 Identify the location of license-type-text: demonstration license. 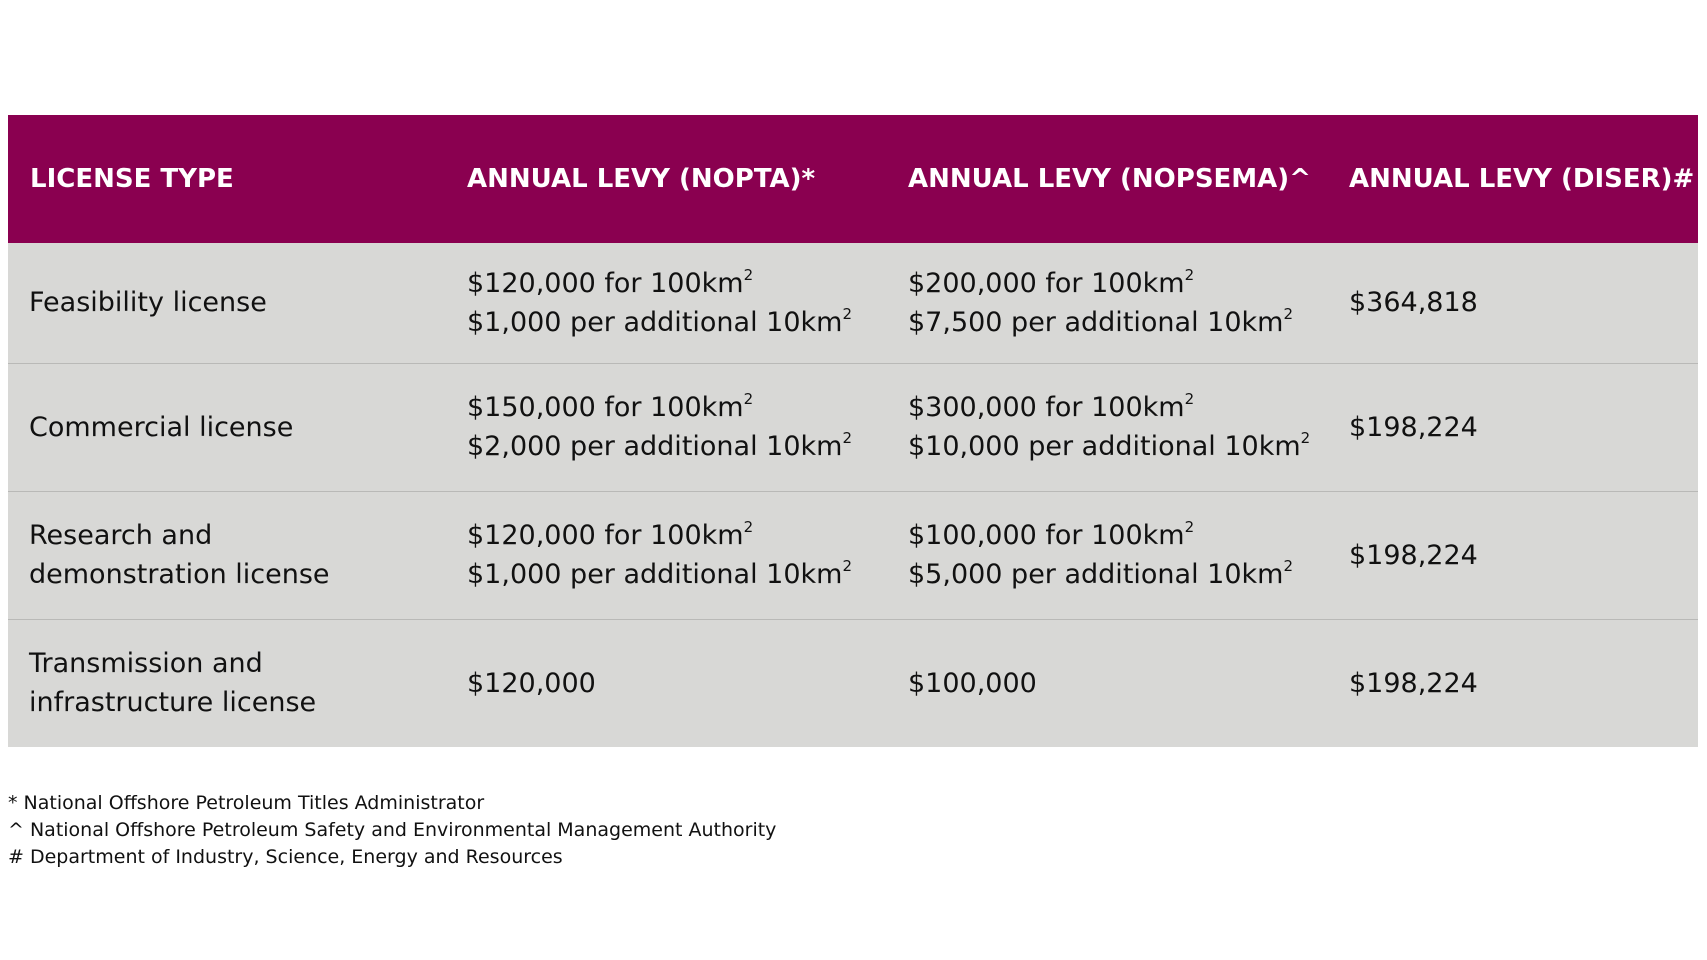
(179, 574).